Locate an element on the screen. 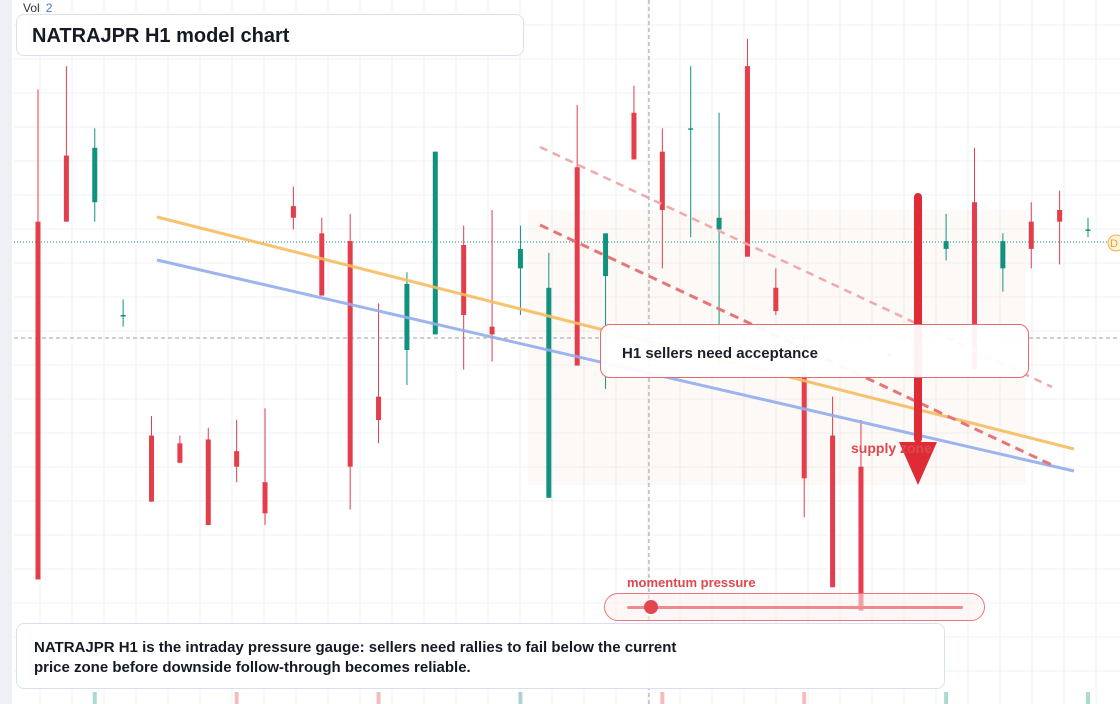  volume-label: Vol is located at coordinates (31, 8).